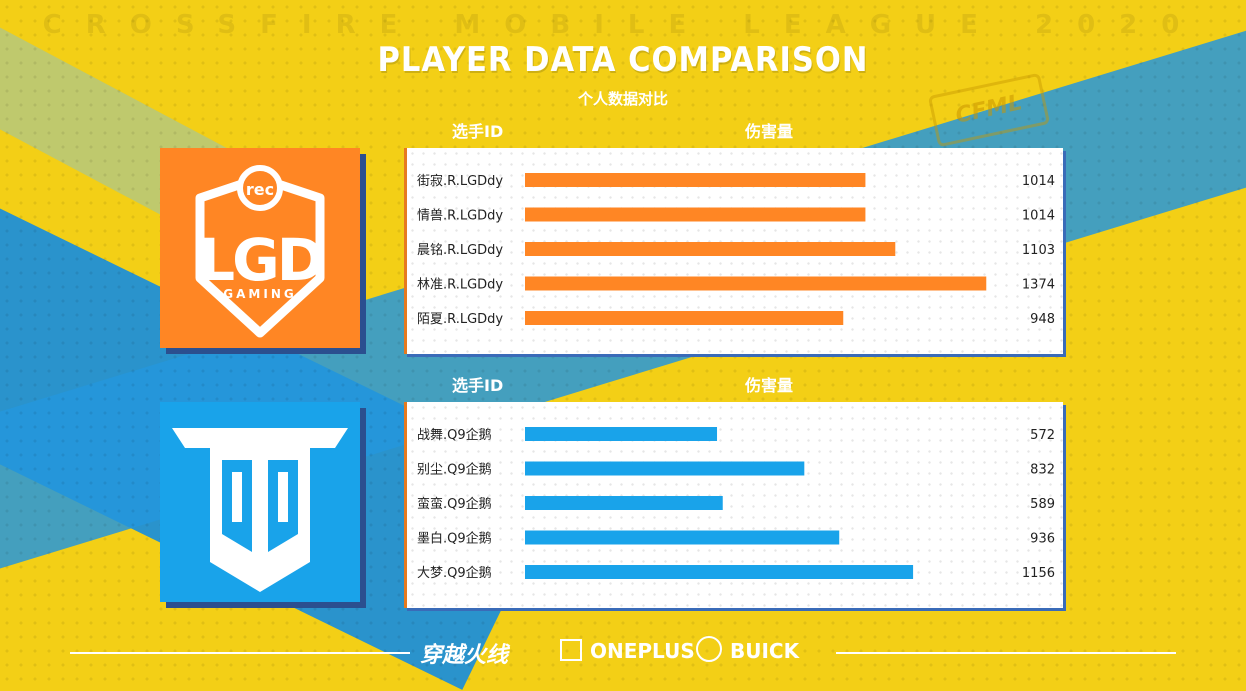  Describe the element at coordinates (454, 470) in the screenshot. I see `player-name-label: 别尘.Q9企鹅` at that location.